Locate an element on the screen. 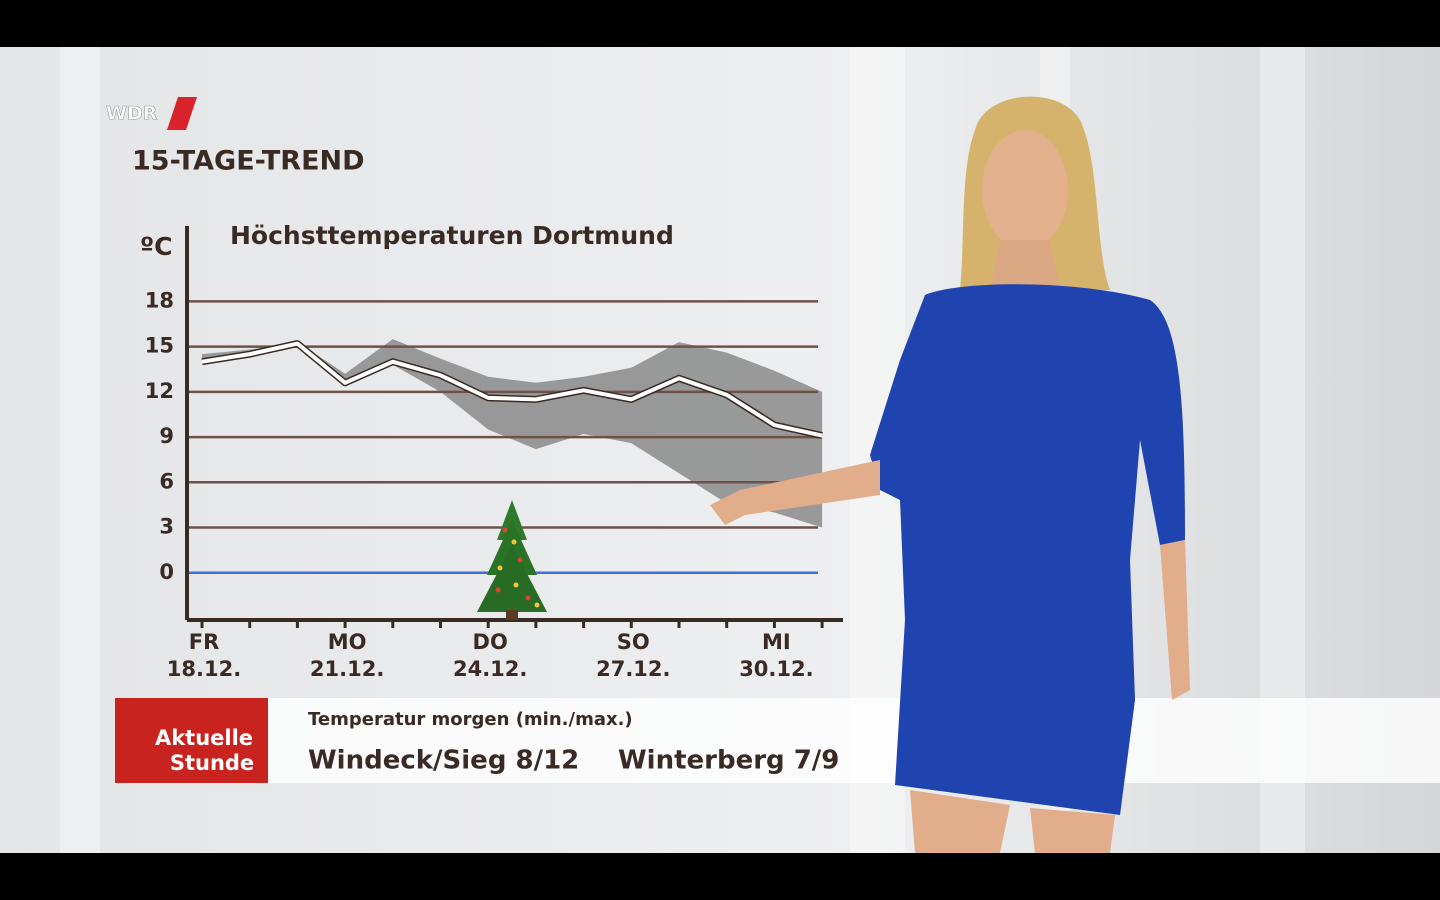  section-title: 15-TAGE-TREND is located at coordinates (248, 161).